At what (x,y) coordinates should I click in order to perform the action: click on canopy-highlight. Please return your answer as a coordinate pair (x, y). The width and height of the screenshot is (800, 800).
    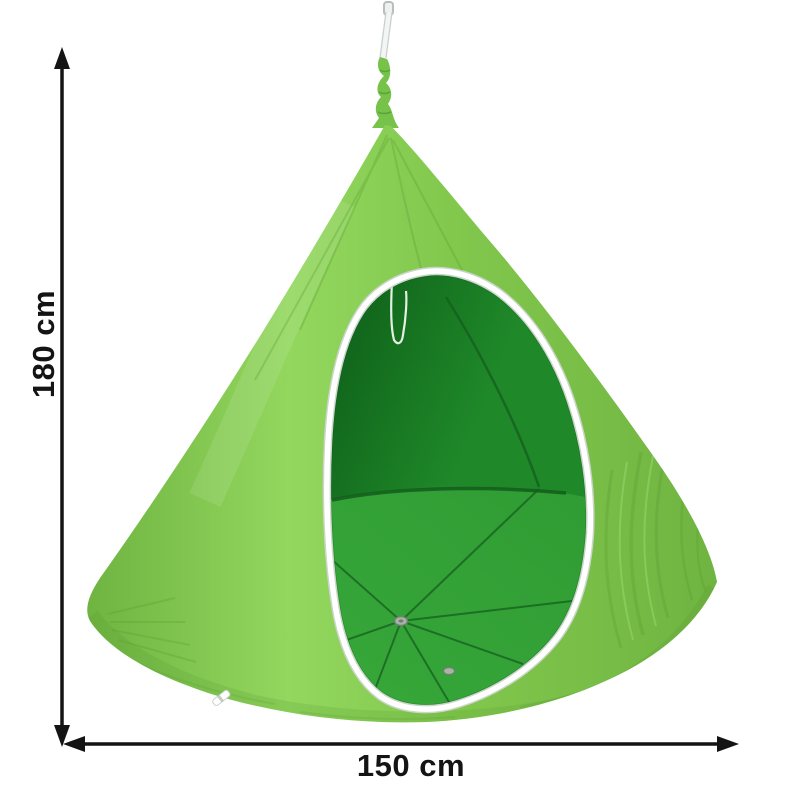
    Looking at the image, I should click on (272, 349).